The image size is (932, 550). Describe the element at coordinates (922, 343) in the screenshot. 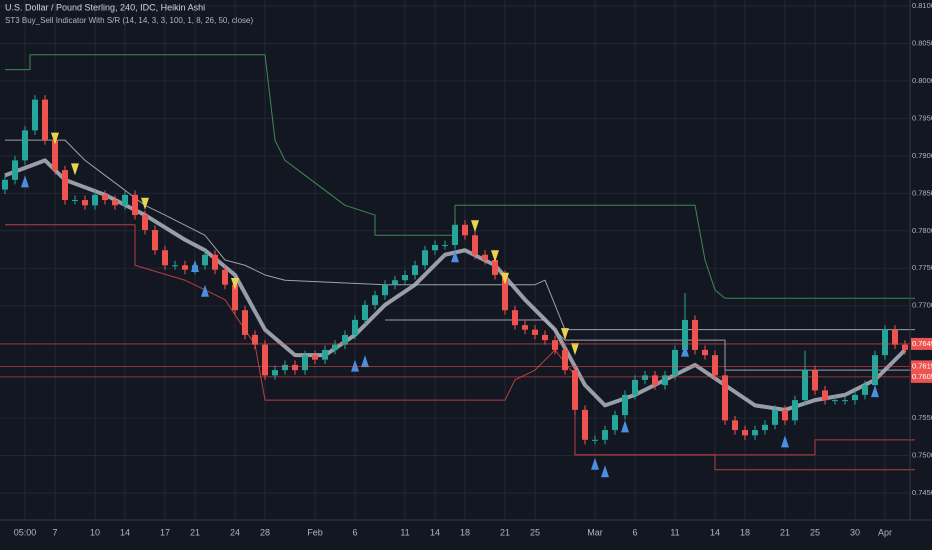

I see `price-label: 0.7649` at that location.